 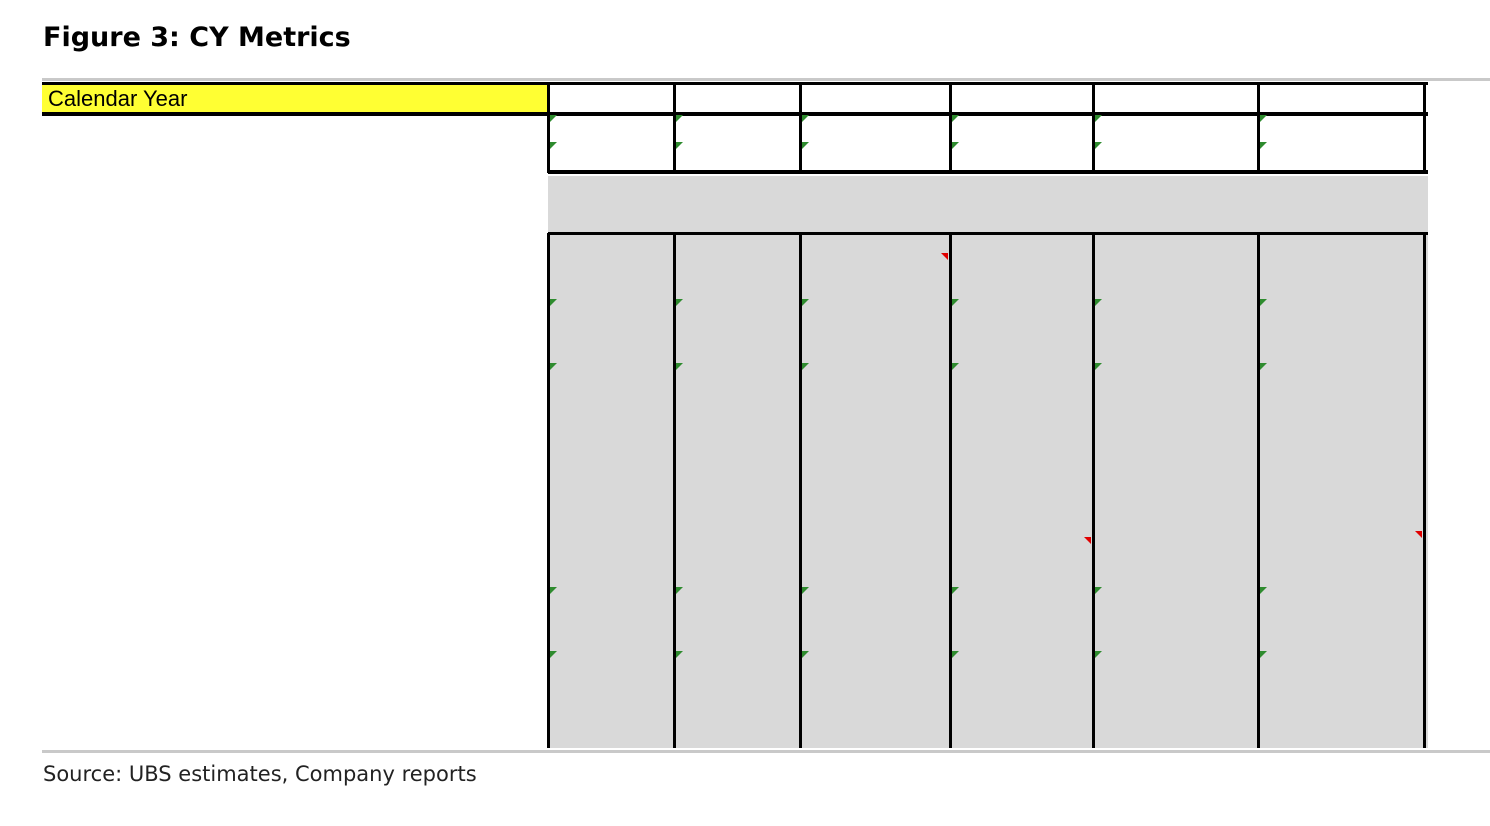 I want to click on column-header-c2015, so click(x=611, y=99).